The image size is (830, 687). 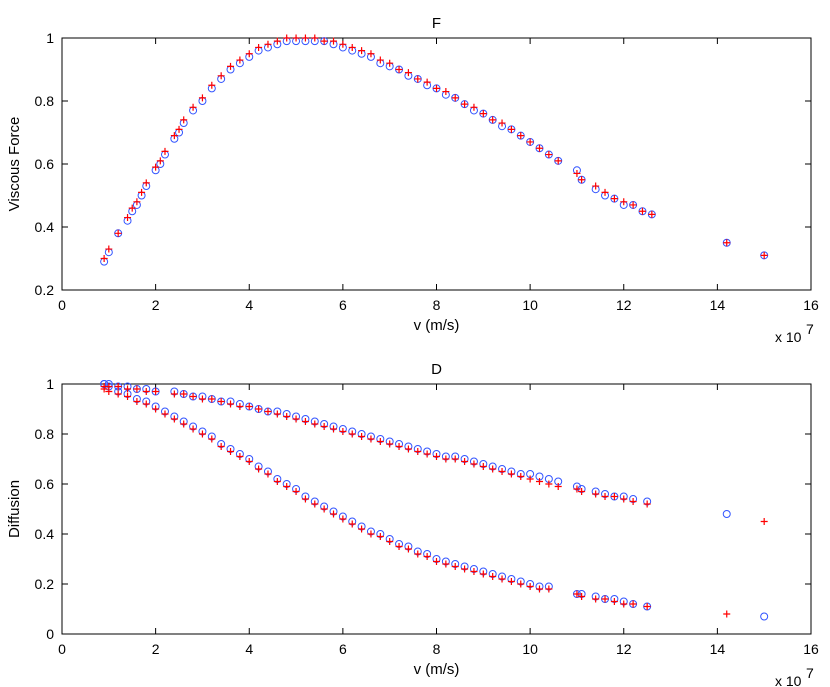 I want to click on y-tick-label: 1, so click(x=50, y=384).